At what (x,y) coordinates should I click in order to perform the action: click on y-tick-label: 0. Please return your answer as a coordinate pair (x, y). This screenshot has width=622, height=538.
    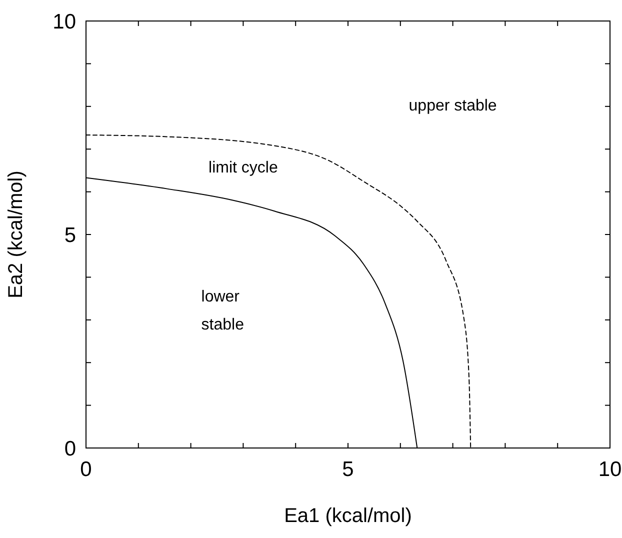
    Looking at the image, I should click on (70, 448).